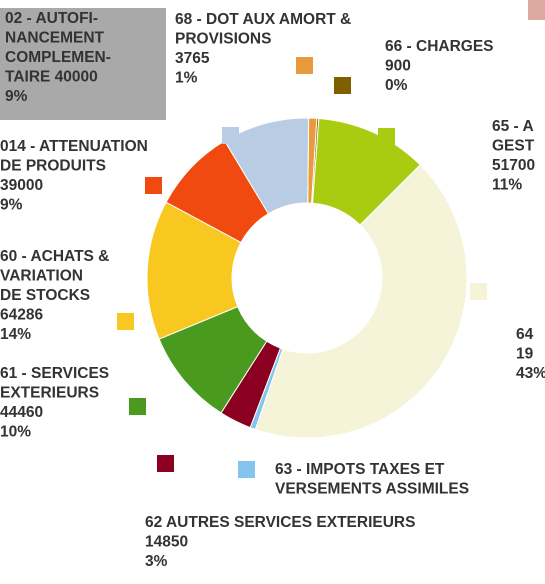 This screenshot has height=584, width=545. Describe the element at coordinates (21, 315) in the screenshot. I see `slice-value: 64286` at that location.